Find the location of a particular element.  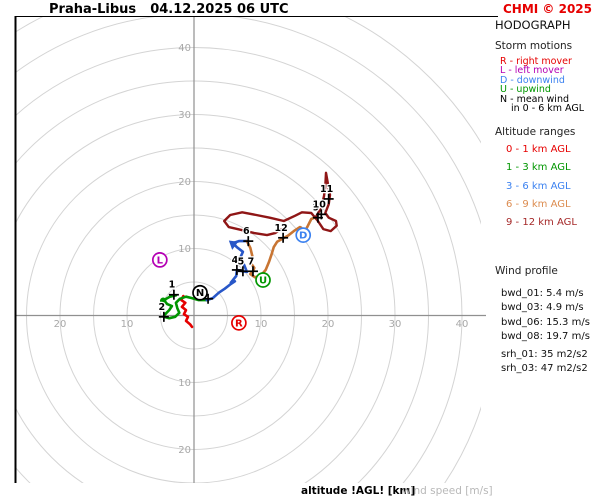

wind-profile-bwd-3: bwd_08: 19.7 m/s is located at coordinates (545, 336).